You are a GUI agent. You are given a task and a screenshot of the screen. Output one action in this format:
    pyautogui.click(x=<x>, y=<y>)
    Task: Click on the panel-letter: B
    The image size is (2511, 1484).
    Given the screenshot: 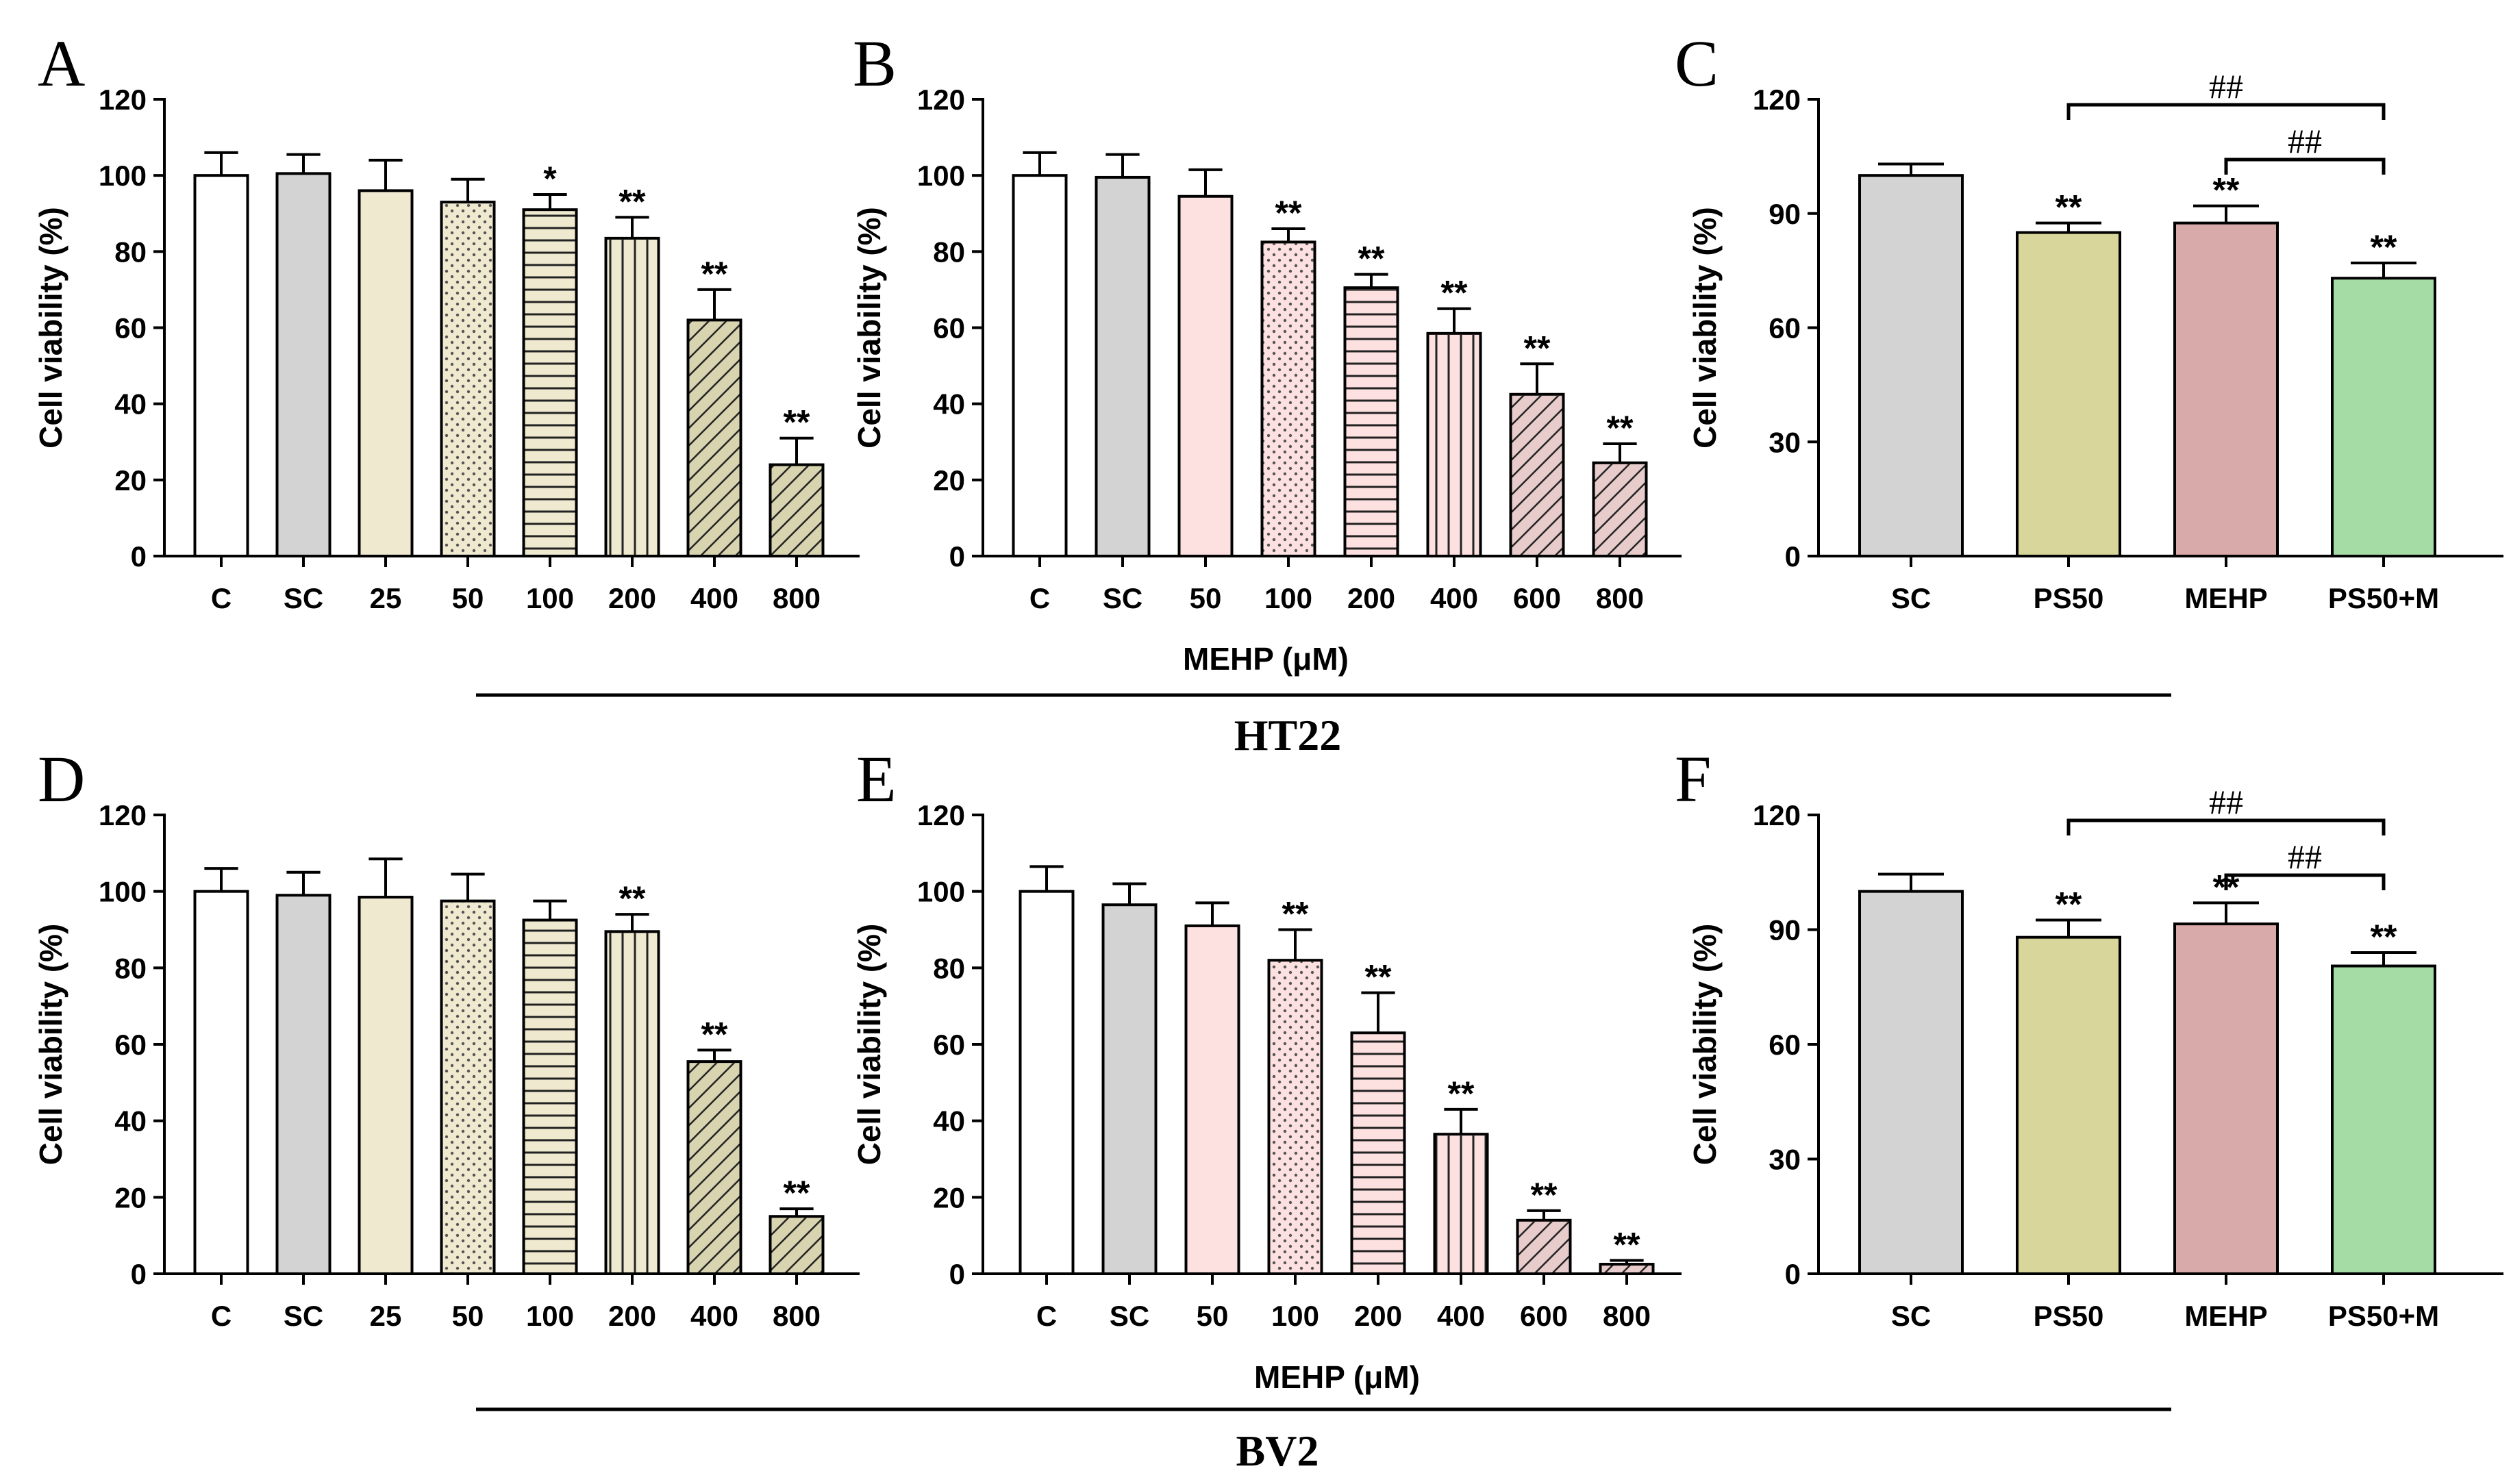 What is the action you would take?
    pyautogui.click(x=875, y=63)
    